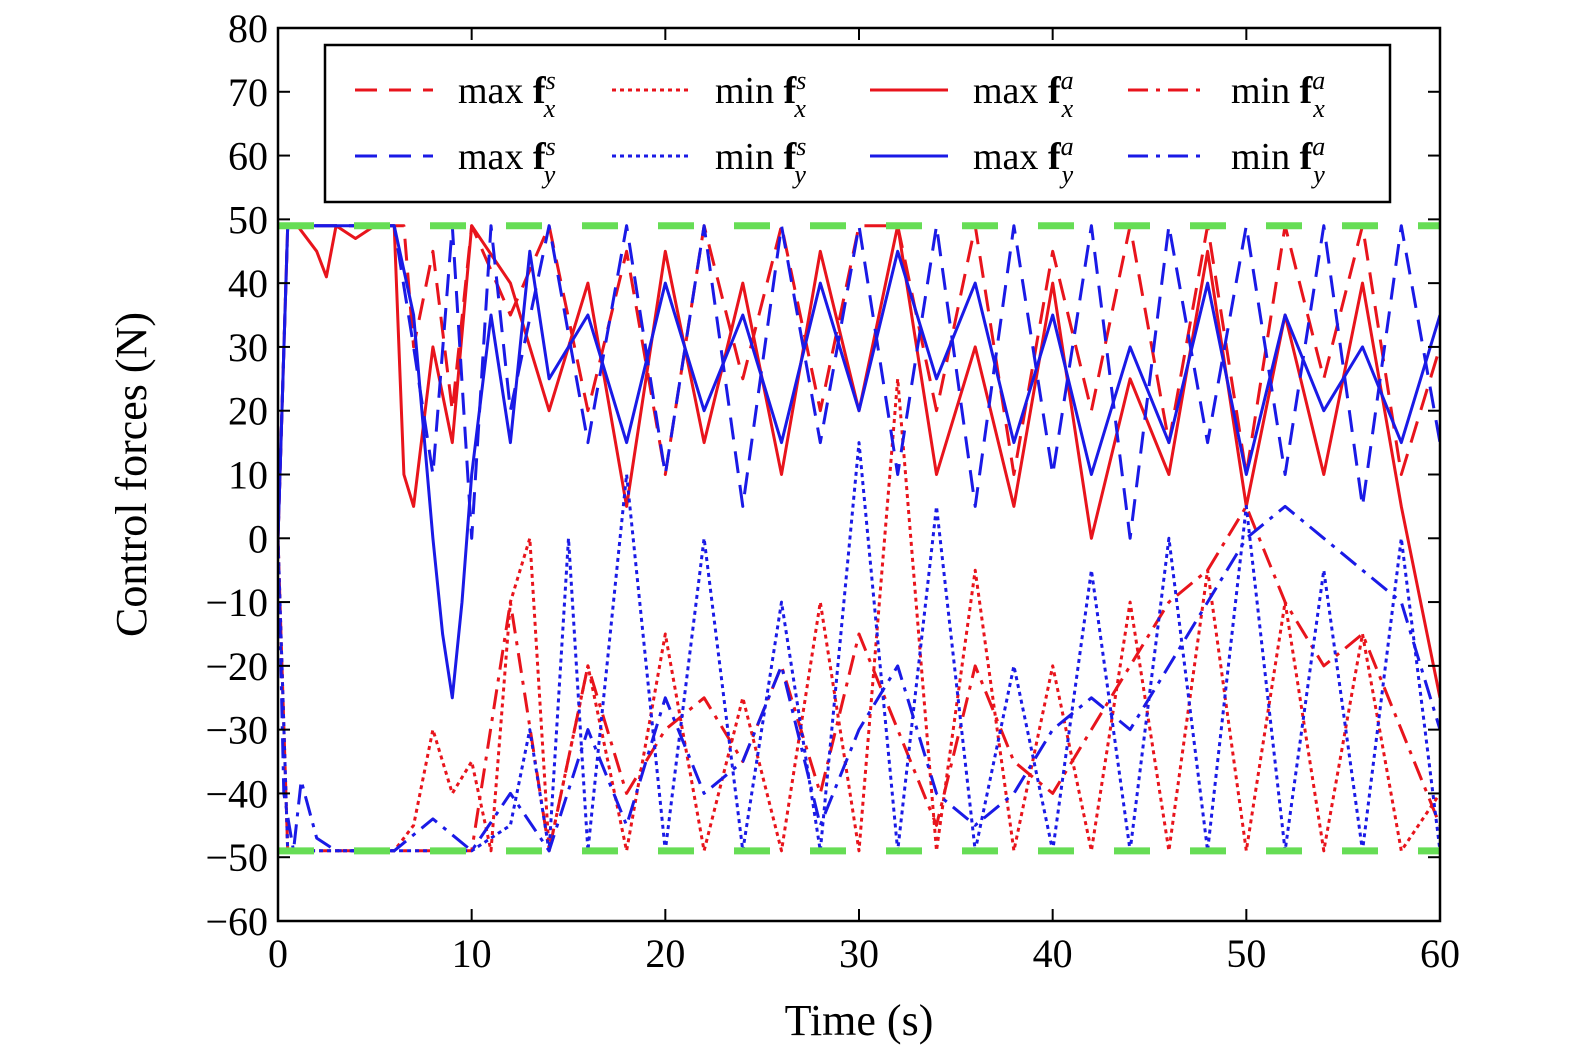  What do you see at coordinates (1053, 953) in the screenshot?
I see `x-tick-label: 40` at bounding box center [1053, 953].